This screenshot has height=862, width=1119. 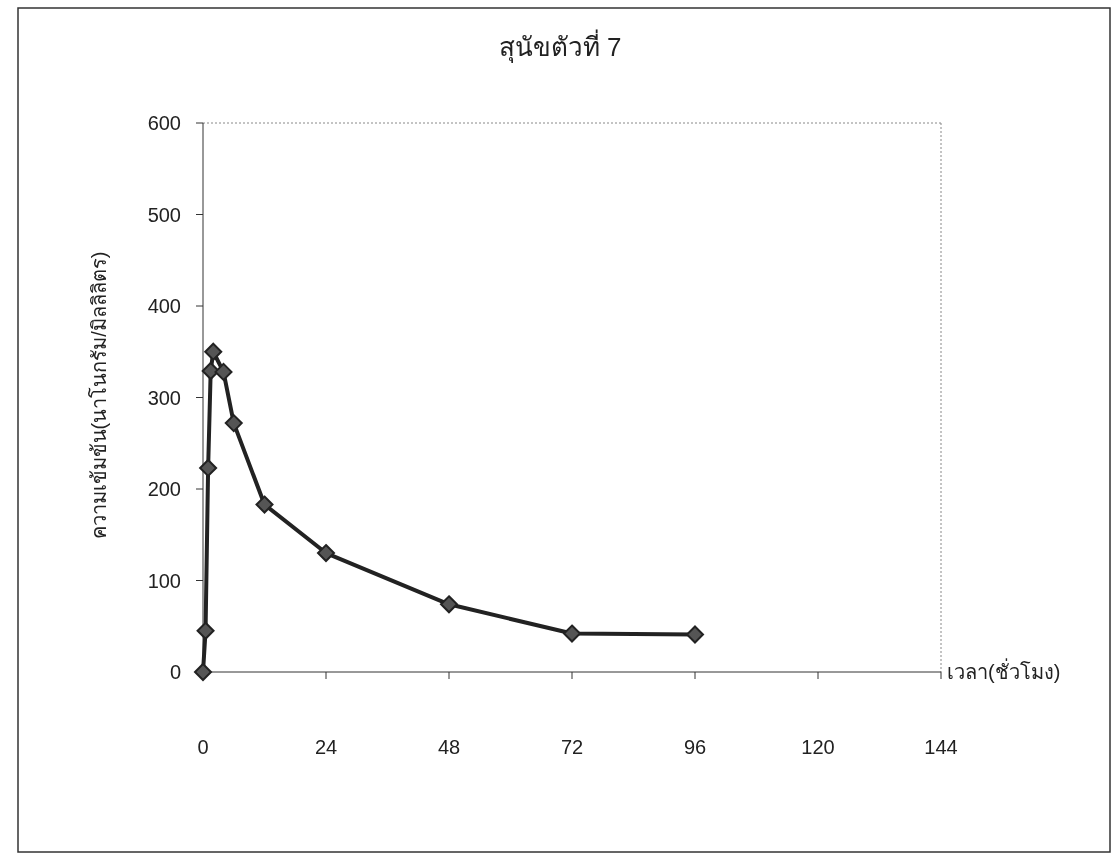 I want to click on y-tick-label: 400, so click(x=164, y=306).